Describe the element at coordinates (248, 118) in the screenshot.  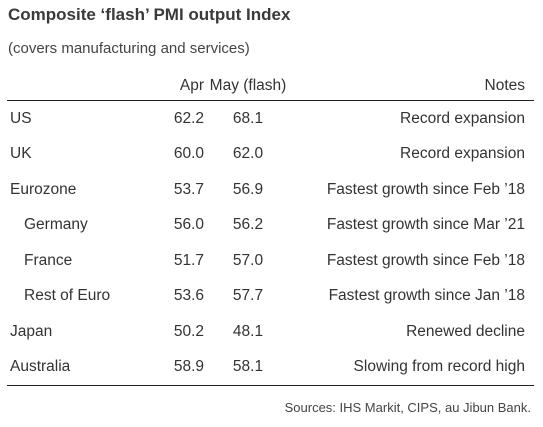
I see `may-flash-value-cell: 68.1` at that location.